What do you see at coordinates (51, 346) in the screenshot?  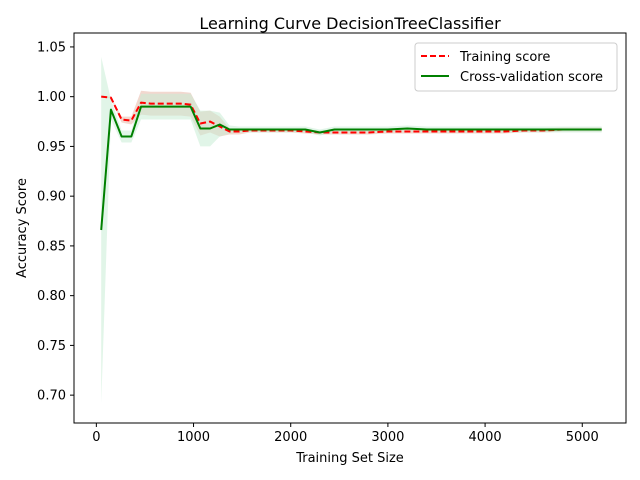 I see `y-tick-label: 0.75` at bounding box center [51, 346].